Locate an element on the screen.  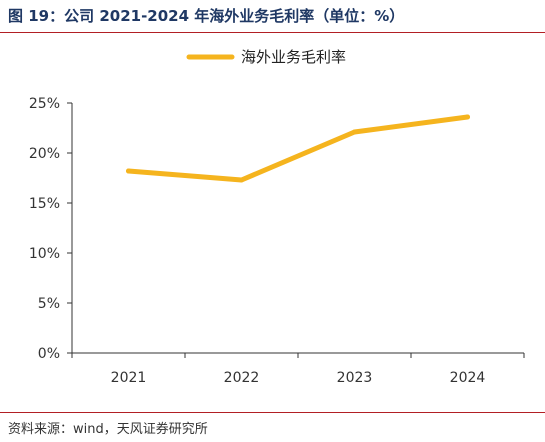
x-tick-label: 2024 is located at coordinates (468, 378).